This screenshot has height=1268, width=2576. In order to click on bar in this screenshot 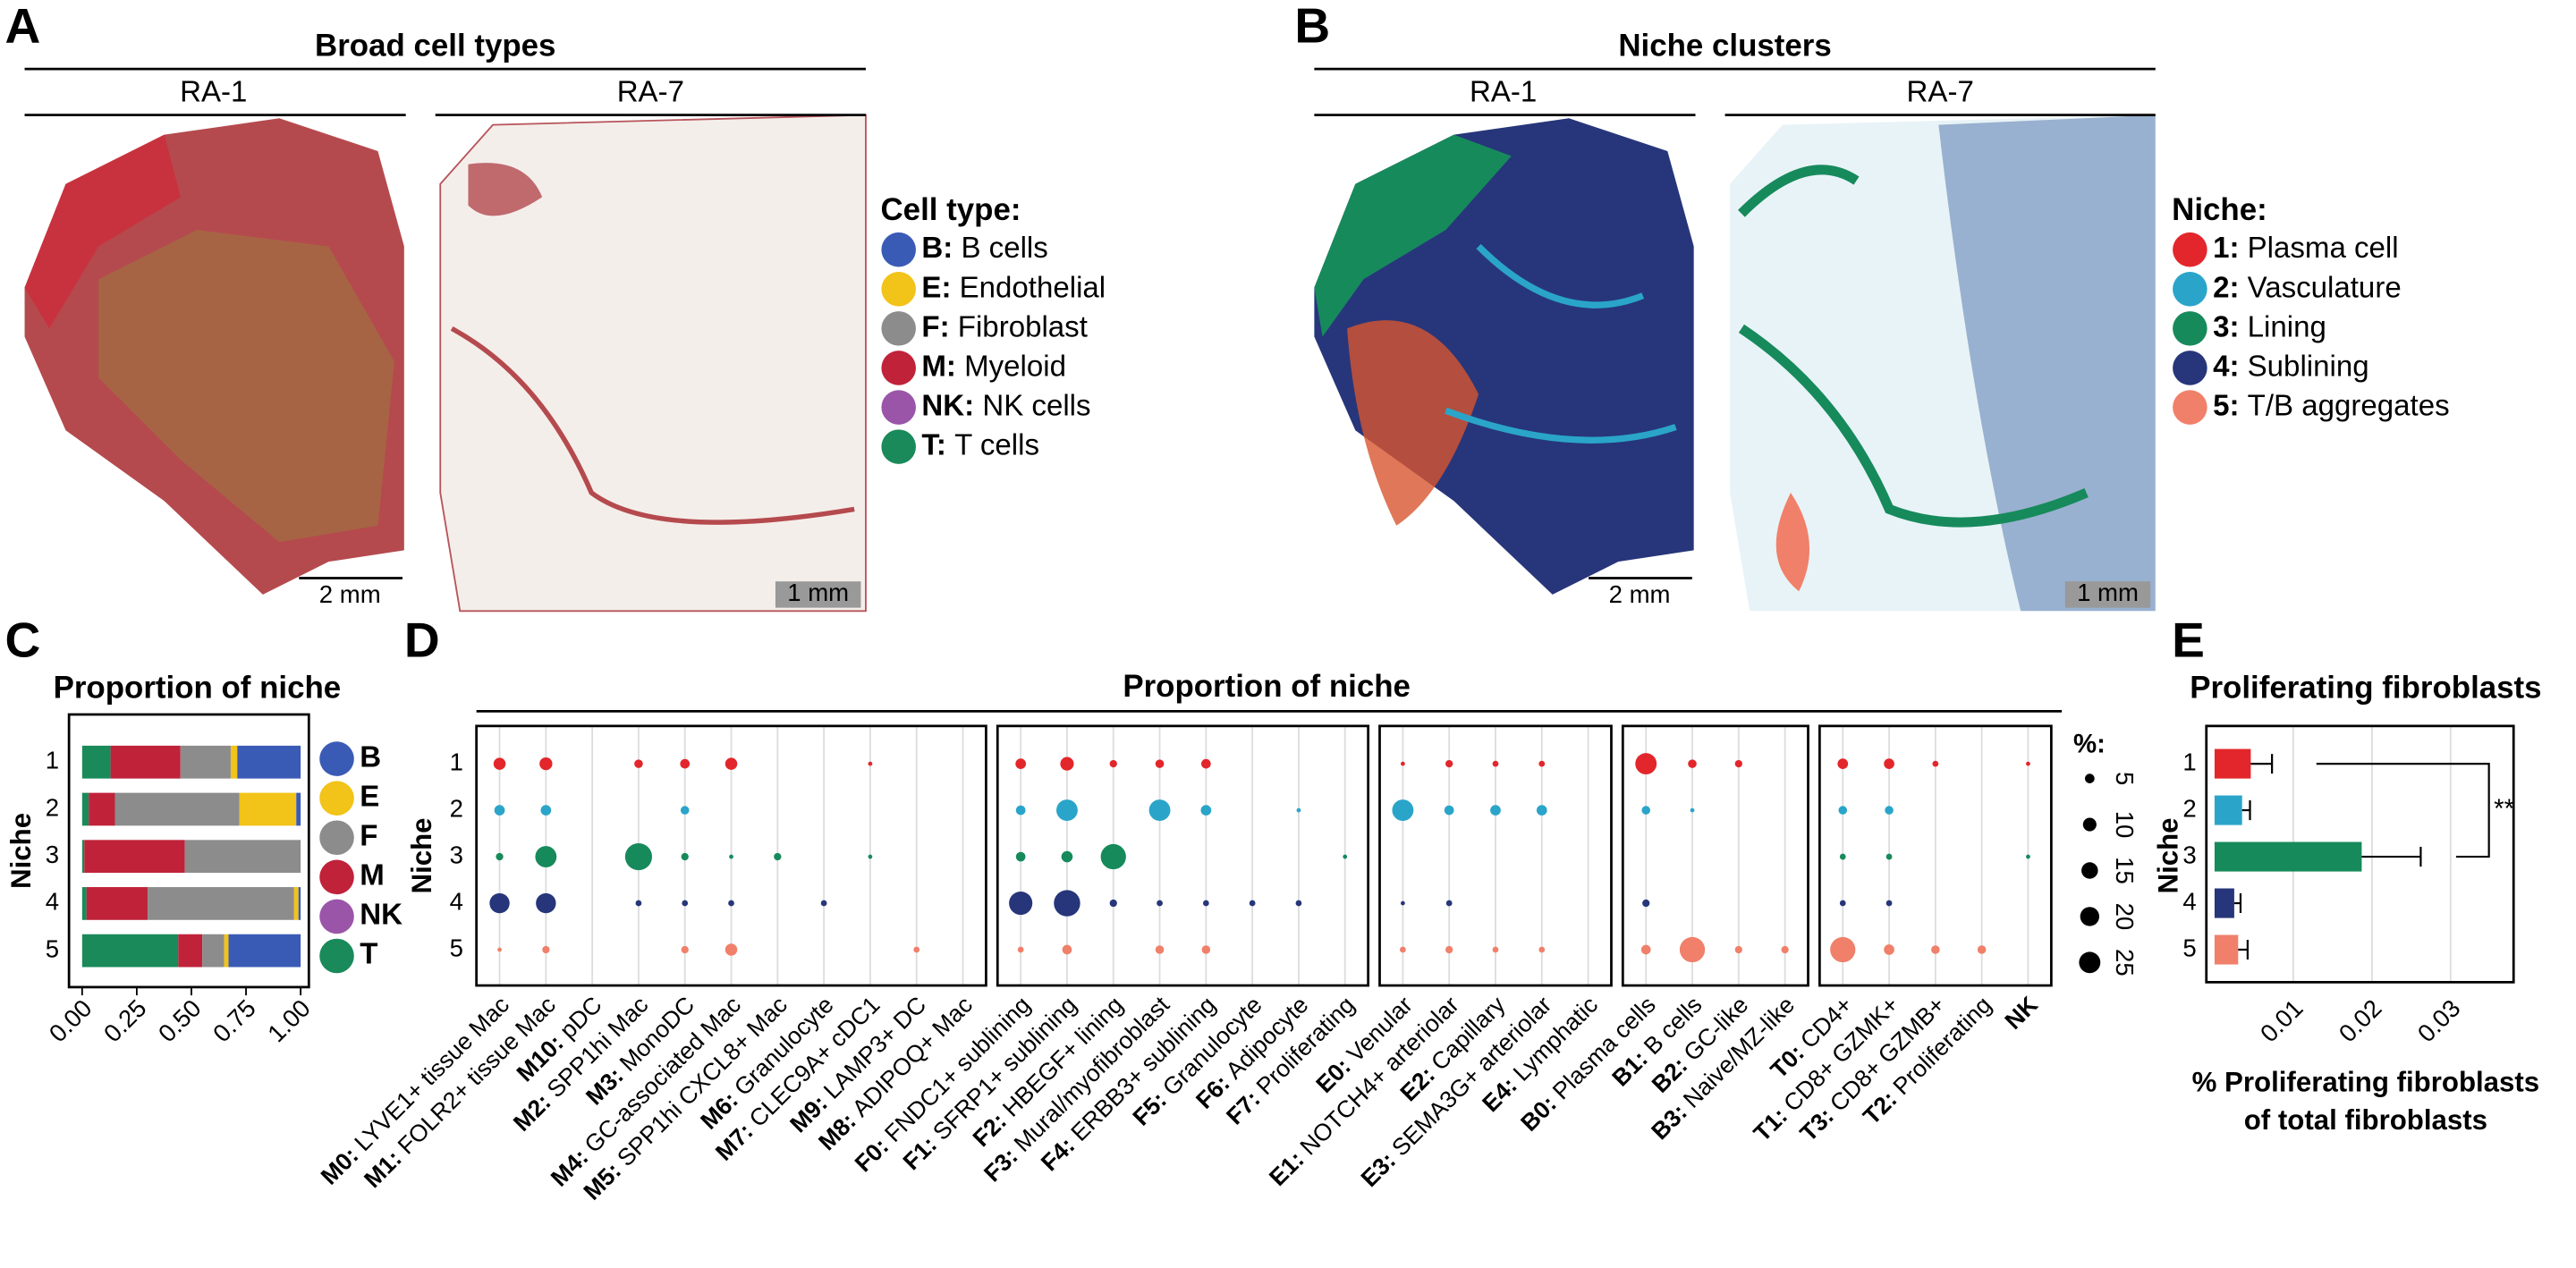, I will do `click(2232, 763)`.